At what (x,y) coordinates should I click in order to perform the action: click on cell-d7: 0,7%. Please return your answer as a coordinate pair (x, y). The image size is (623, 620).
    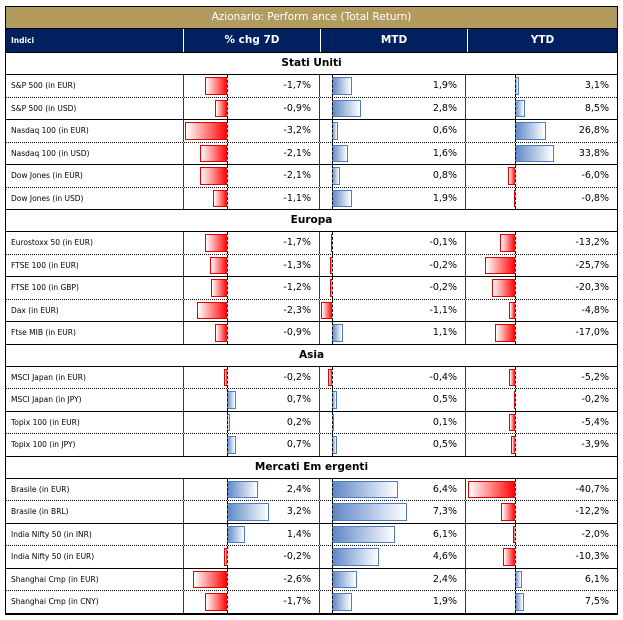
    Looking at the image, I should click on (252, 445).